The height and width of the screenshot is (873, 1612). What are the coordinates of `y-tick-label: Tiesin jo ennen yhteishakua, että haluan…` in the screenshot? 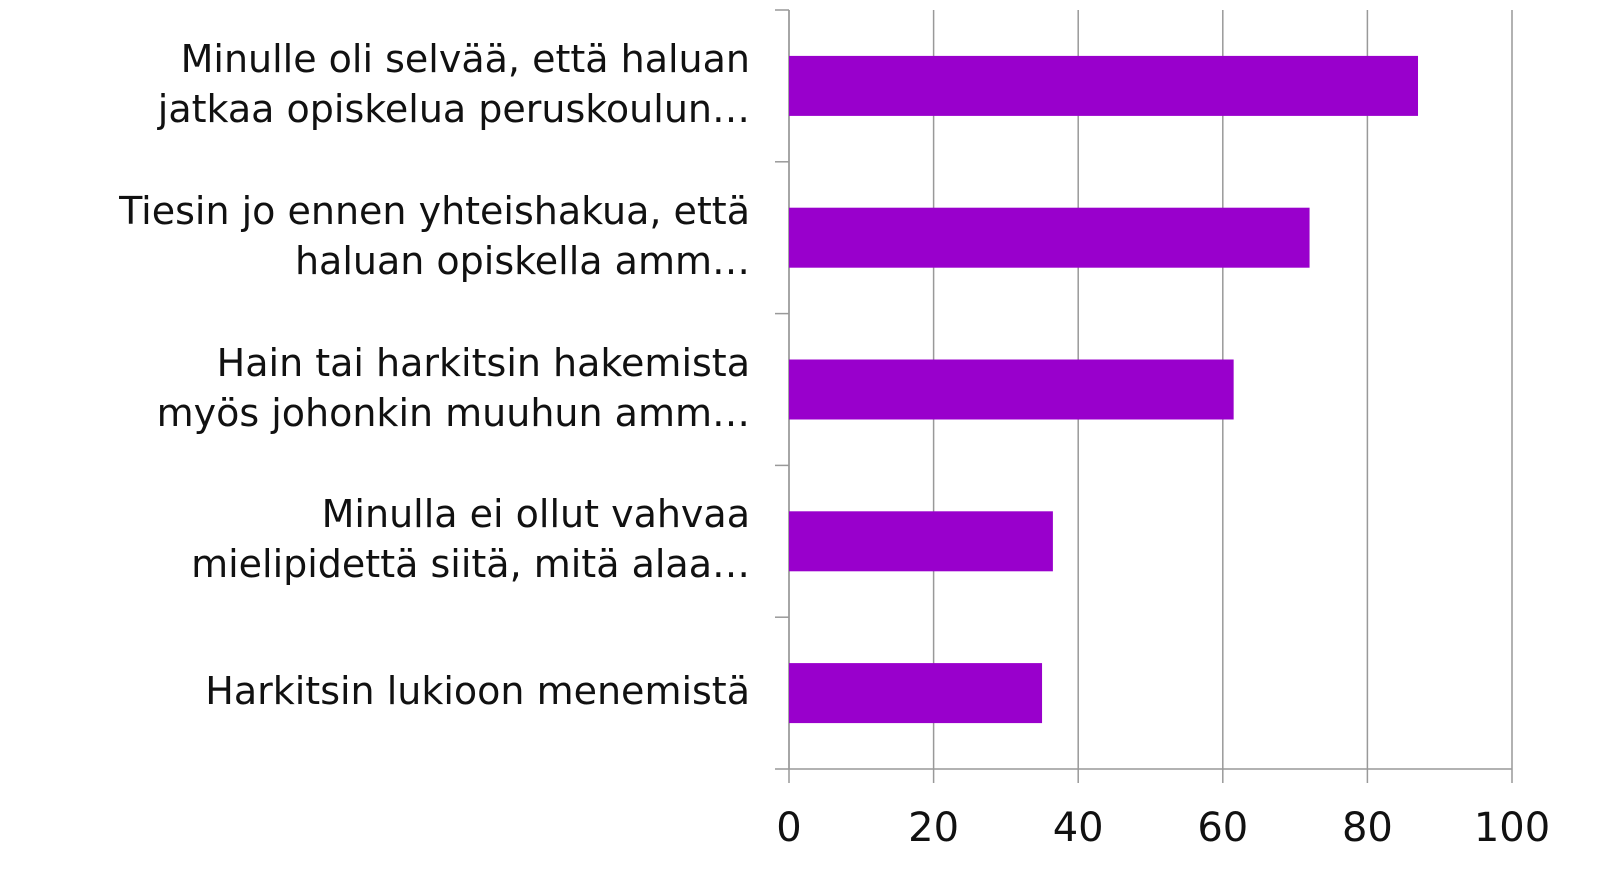 It's located at (434, 235).